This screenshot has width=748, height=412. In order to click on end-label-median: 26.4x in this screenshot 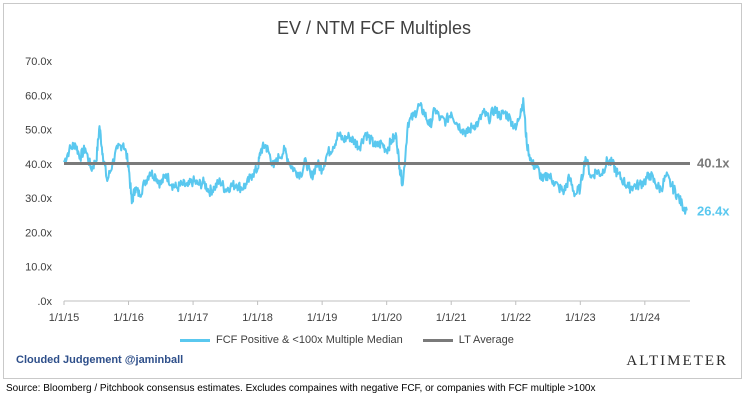, I will do `click(713, 210)`.